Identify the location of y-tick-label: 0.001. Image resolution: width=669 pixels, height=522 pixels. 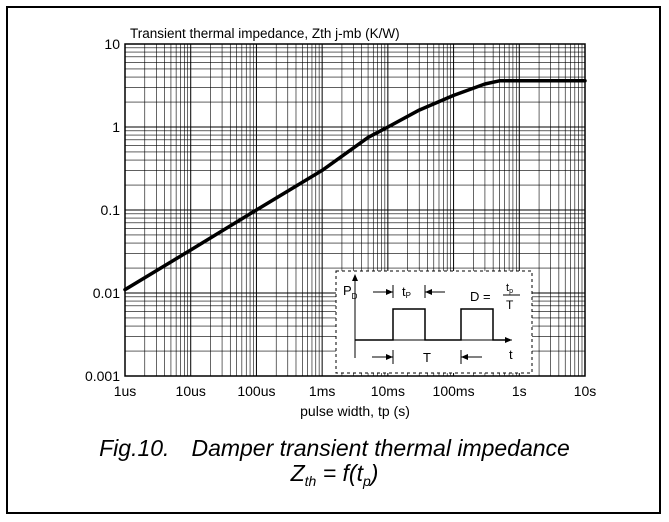
(102, 376).